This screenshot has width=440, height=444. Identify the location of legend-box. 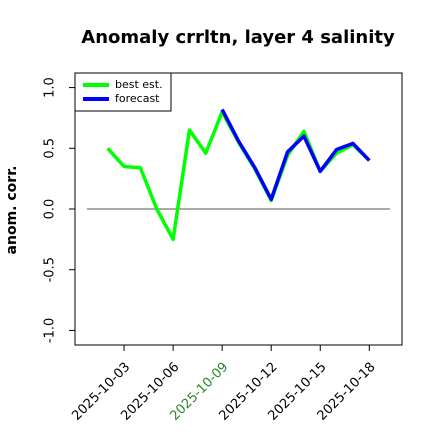
(123, 92).